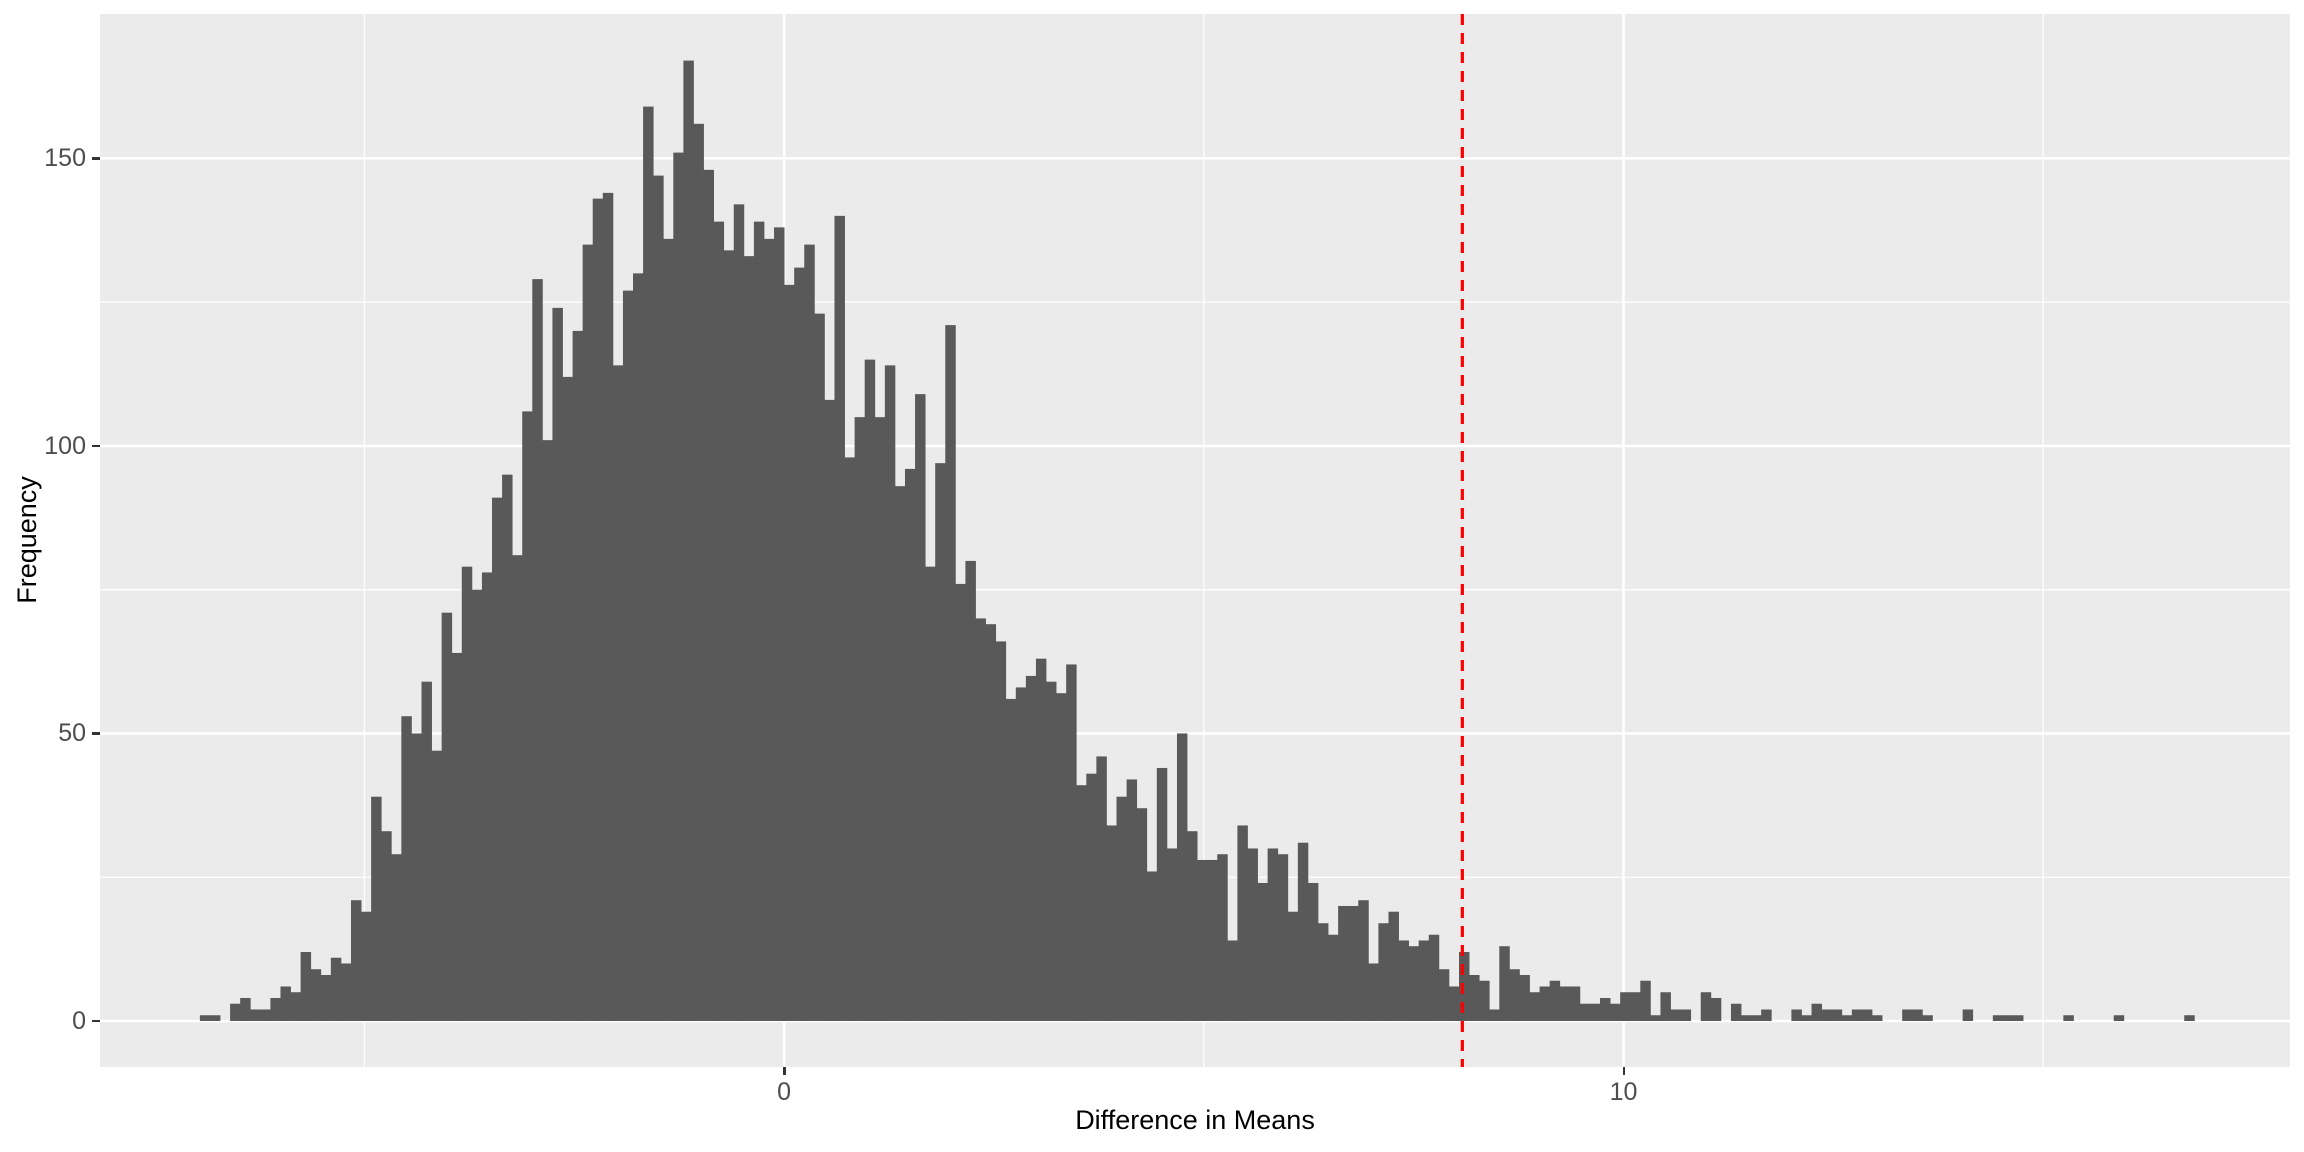  What do you see at coordinates (784, 1092) in the screenshot?
I see `x-tick-label: 0` at bounding box center [784, 1092].